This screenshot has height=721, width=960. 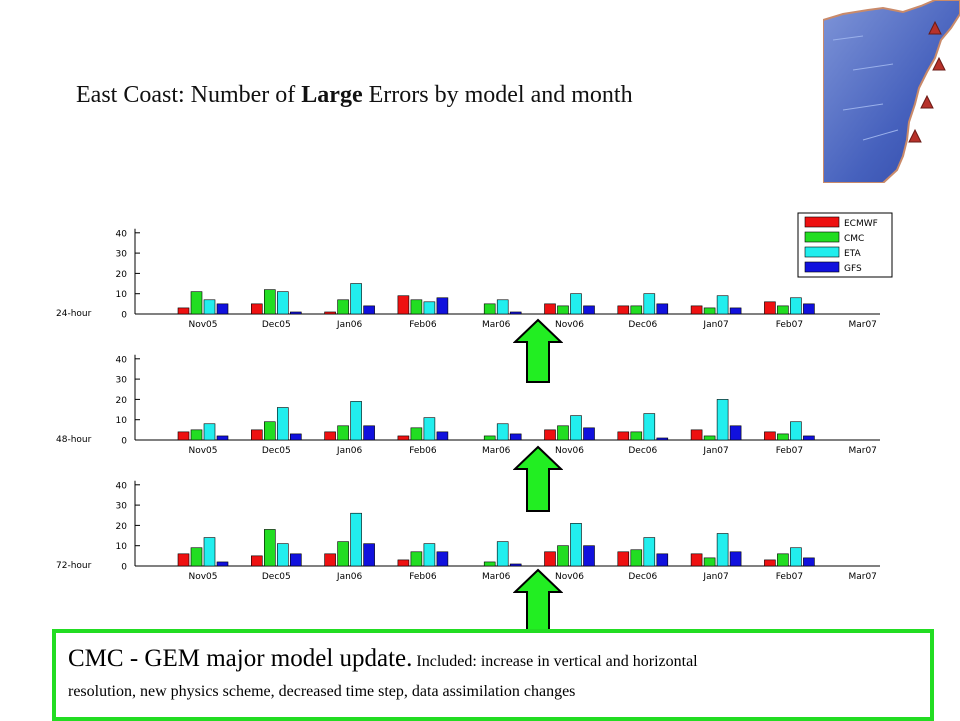 I want to click on legend-swatch-gfs, so click(x=822, y=267).